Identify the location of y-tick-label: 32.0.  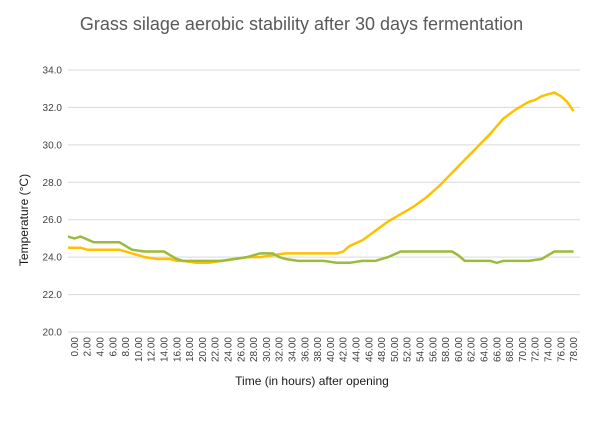
(53, 108).